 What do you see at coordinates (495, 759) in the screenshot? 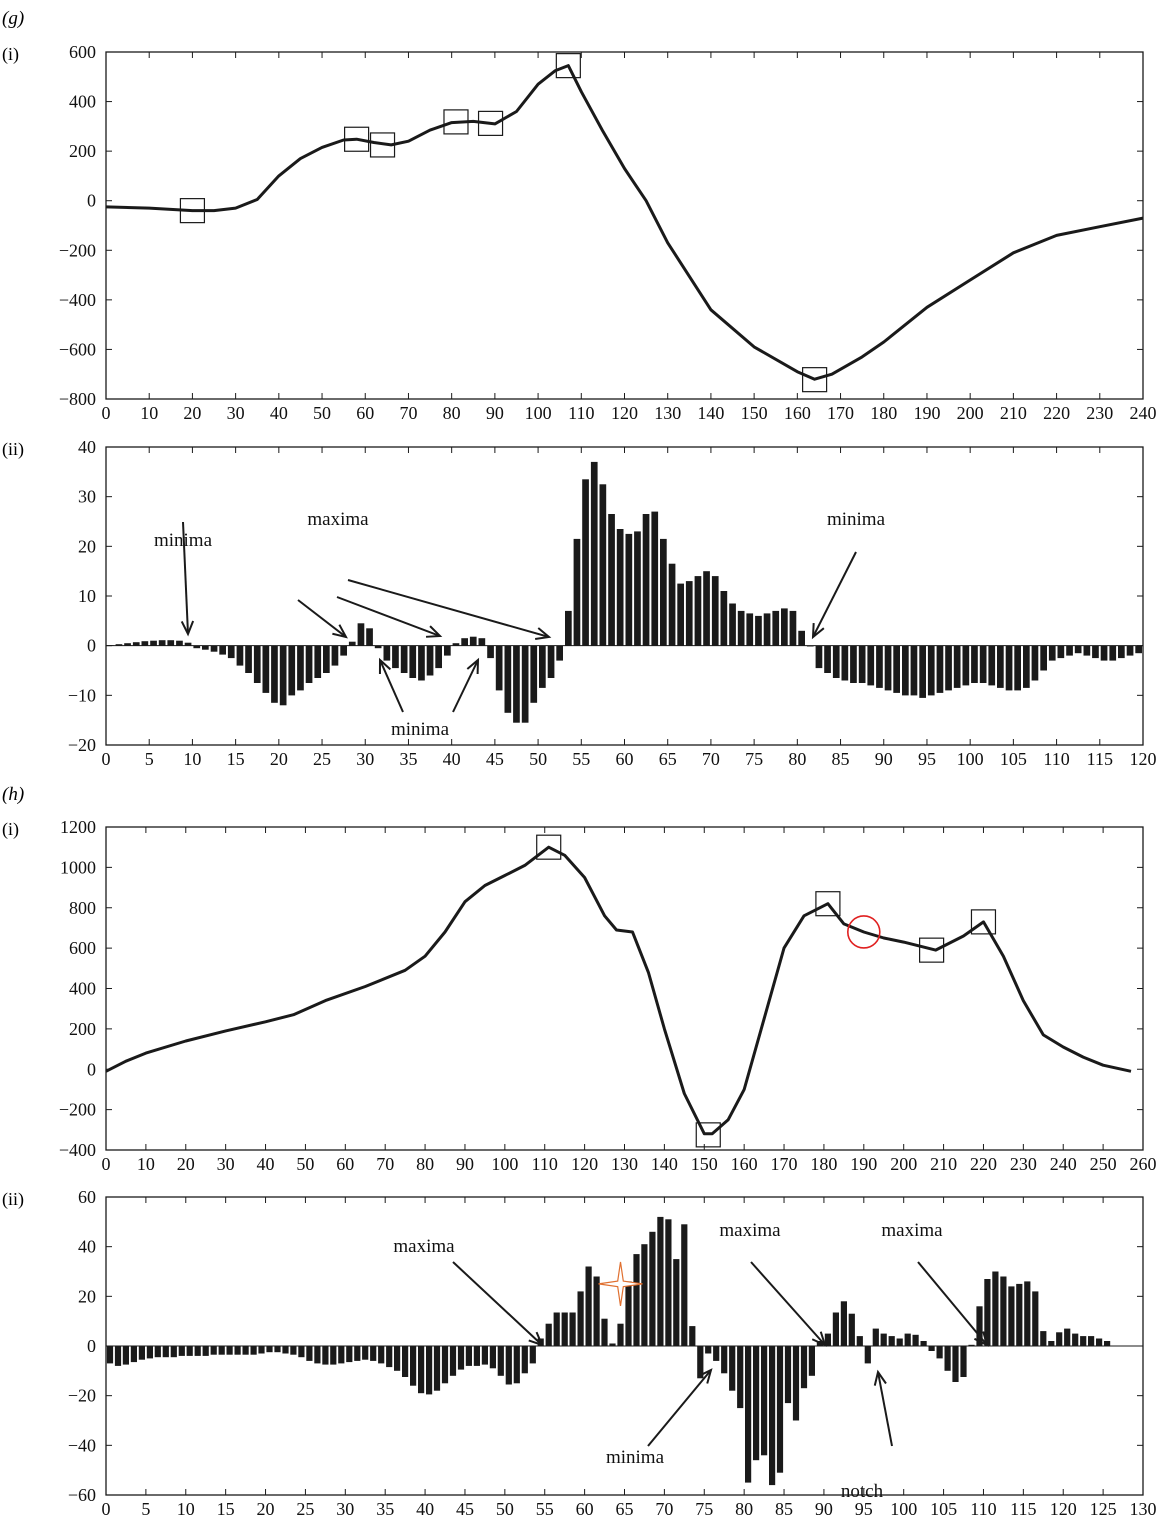
I see `x-tick-label: 45` at bounding box center [495, 759].